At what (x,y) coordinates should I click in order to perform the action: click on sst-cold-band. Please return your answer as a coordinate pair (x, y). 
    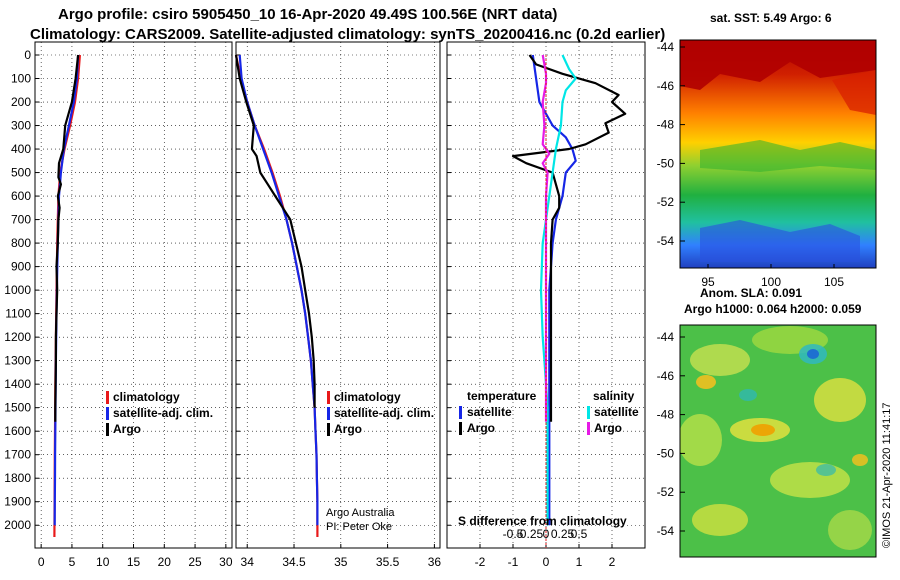
    Looking at the image, I should click on (780, 241).